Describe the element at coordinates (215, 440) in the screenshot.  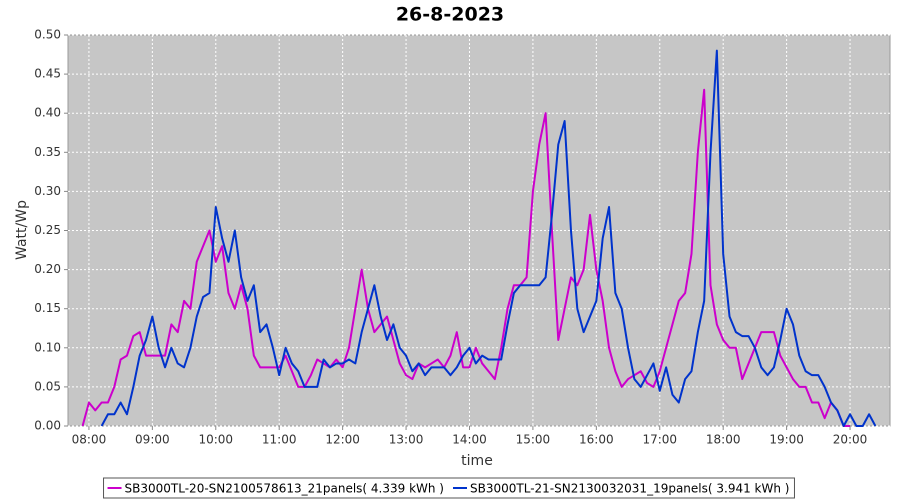
I see `x-tick-label: 10:00` at that location.